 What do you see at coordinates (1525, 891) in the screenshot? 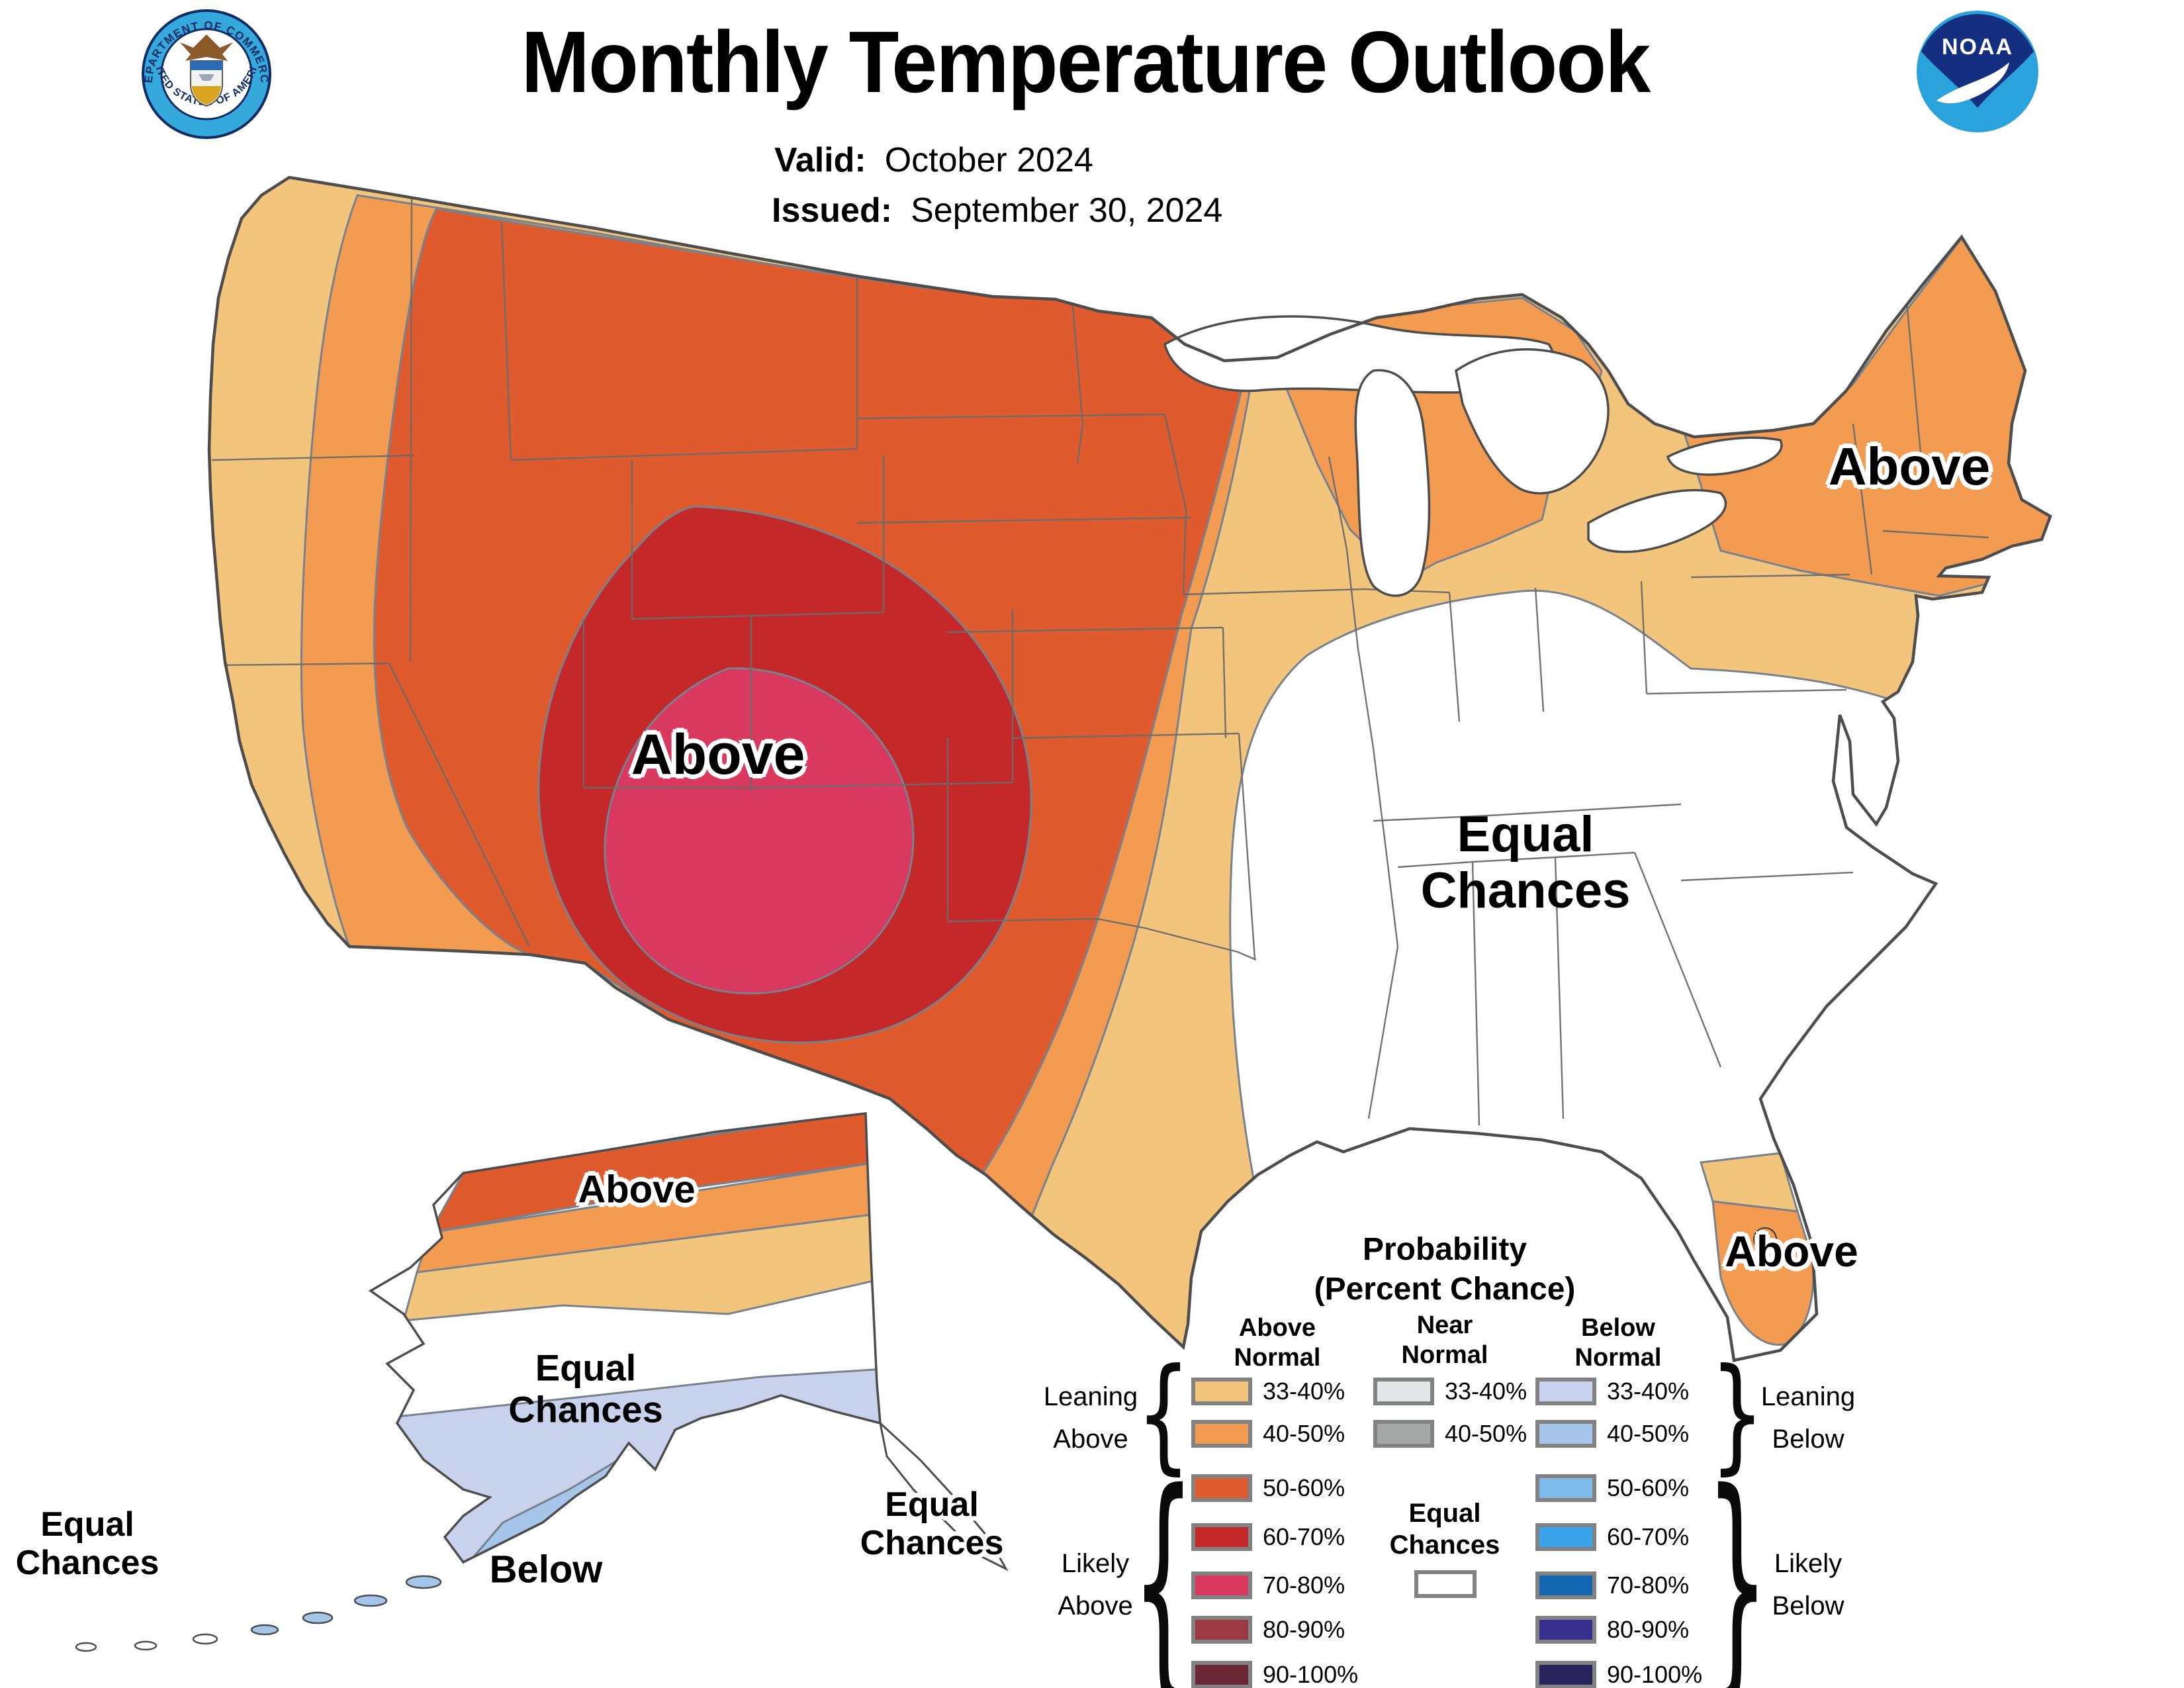
I see `label-conus-equal-line2: Chances` at bounding box center [1525, 891].